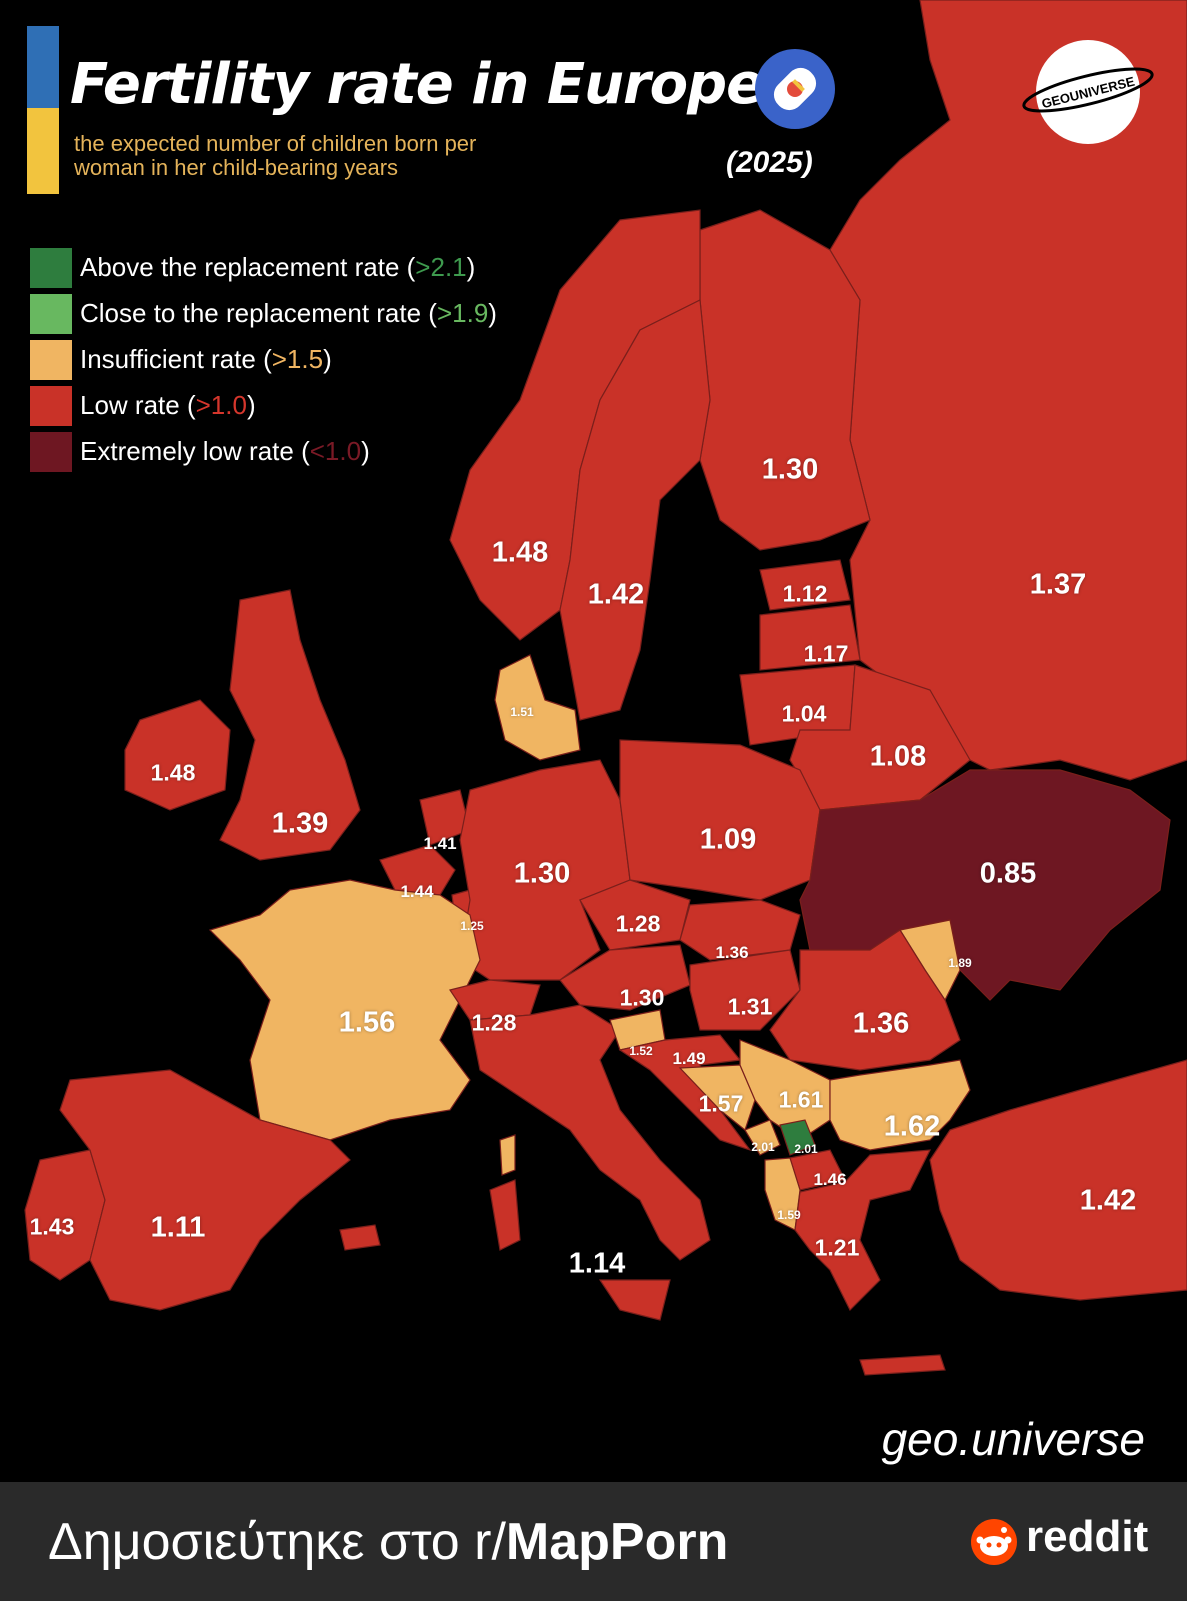 Image resolution: width=1187 pixels, height=1601 pixels. Describe the element at coordinates (806, 1149) in the screenshot. I see `country-label-kosovo: 2.01` at that location.